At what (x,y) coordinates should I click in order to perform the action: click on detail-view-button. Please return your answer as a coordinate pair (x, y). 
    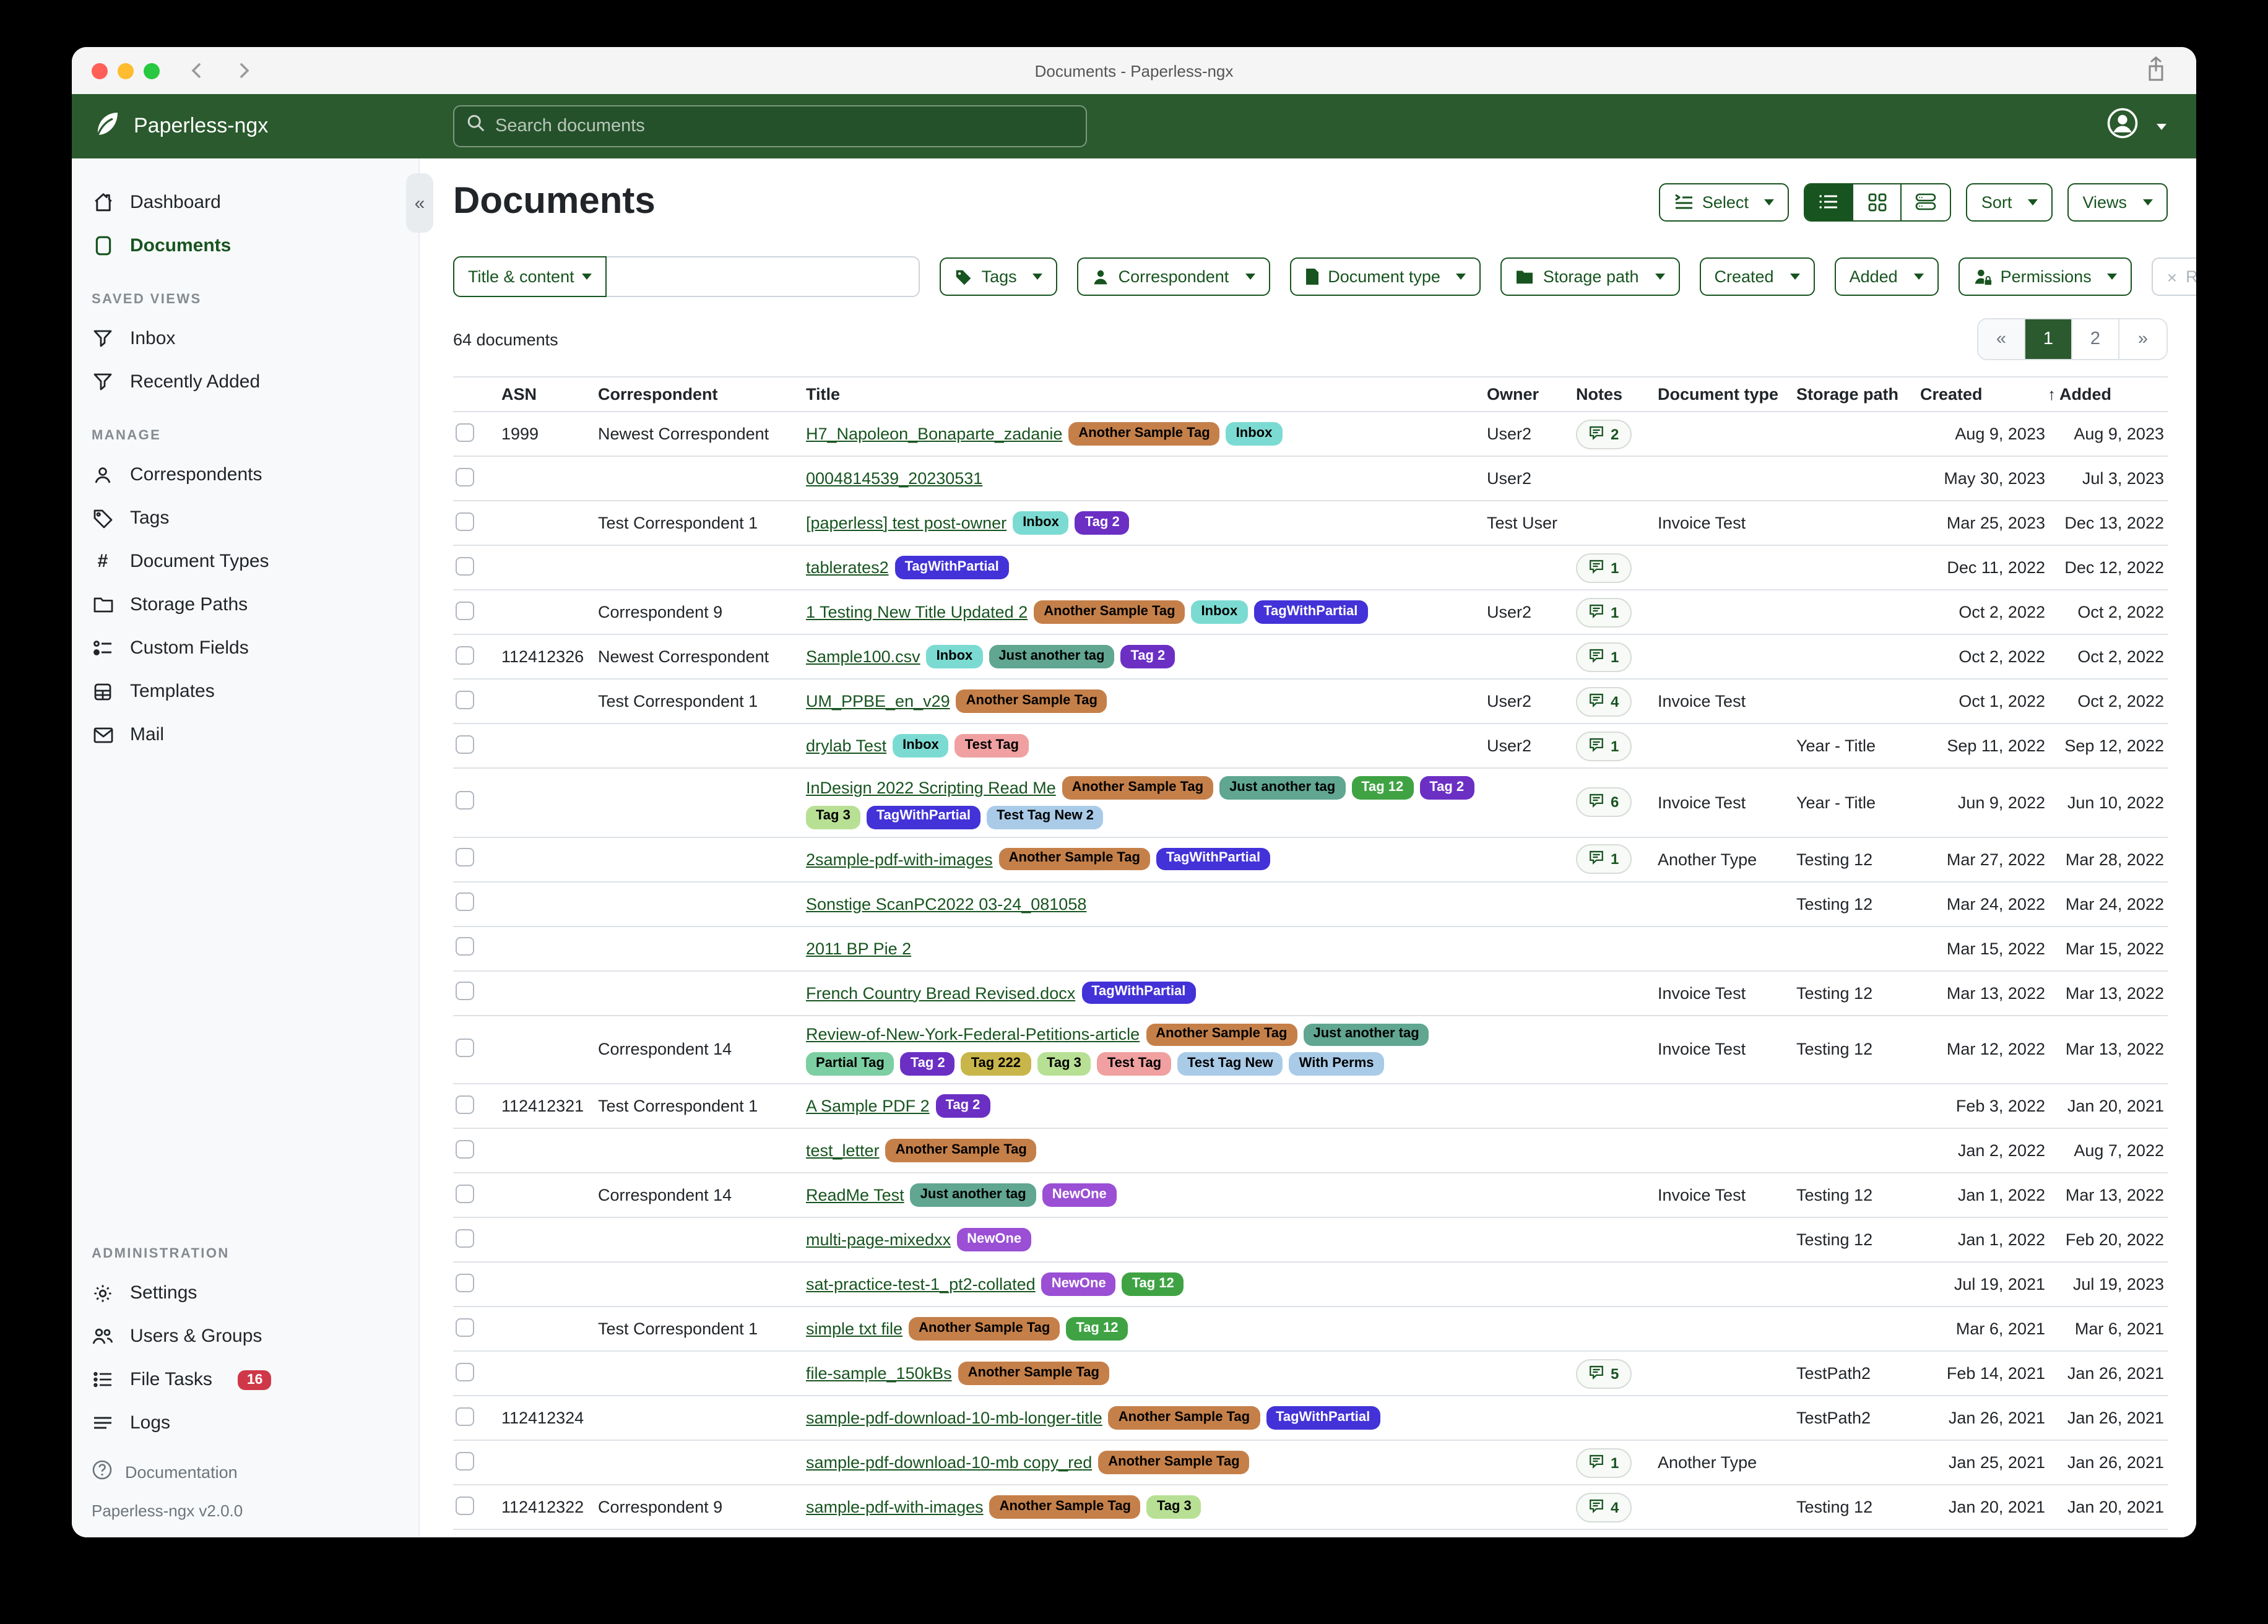
    Looking at the image, I should click on (1926, 202).